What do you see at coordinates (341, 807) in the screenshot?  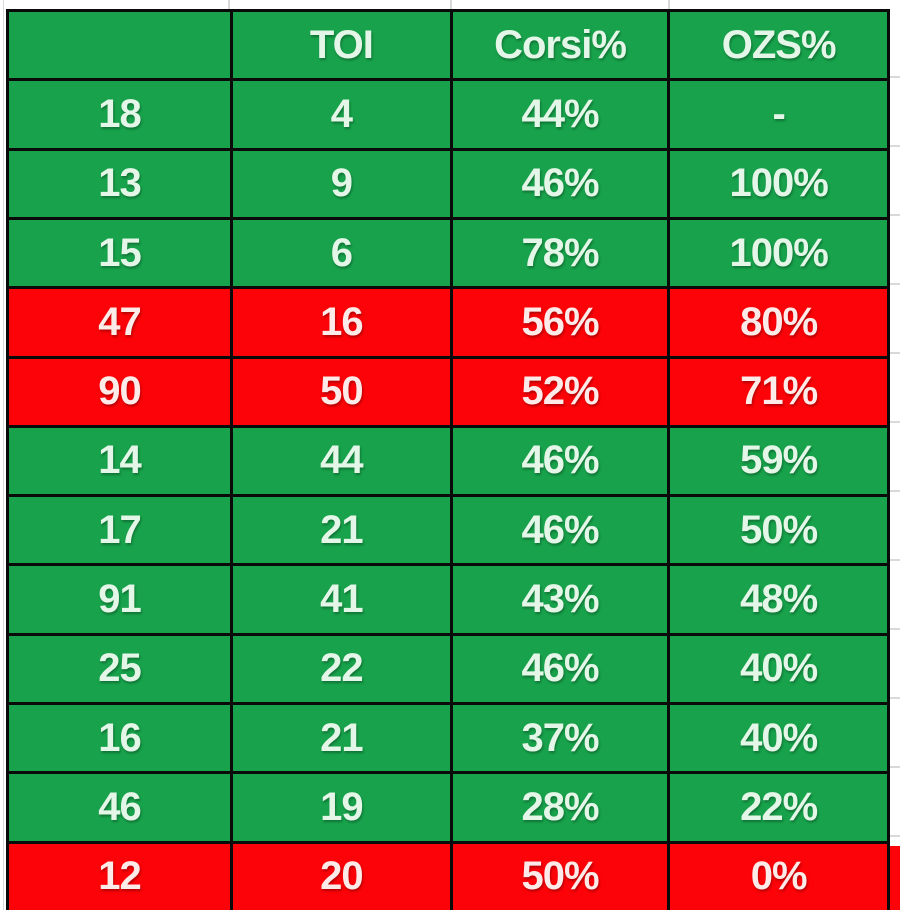 I see `cell-toi: 19` at bounding box center [341, 807].